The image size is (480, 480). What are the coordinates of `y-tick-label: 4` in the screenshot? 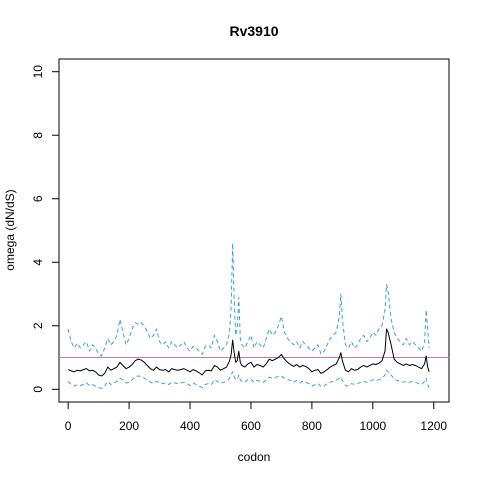 It's located at (38, 262).